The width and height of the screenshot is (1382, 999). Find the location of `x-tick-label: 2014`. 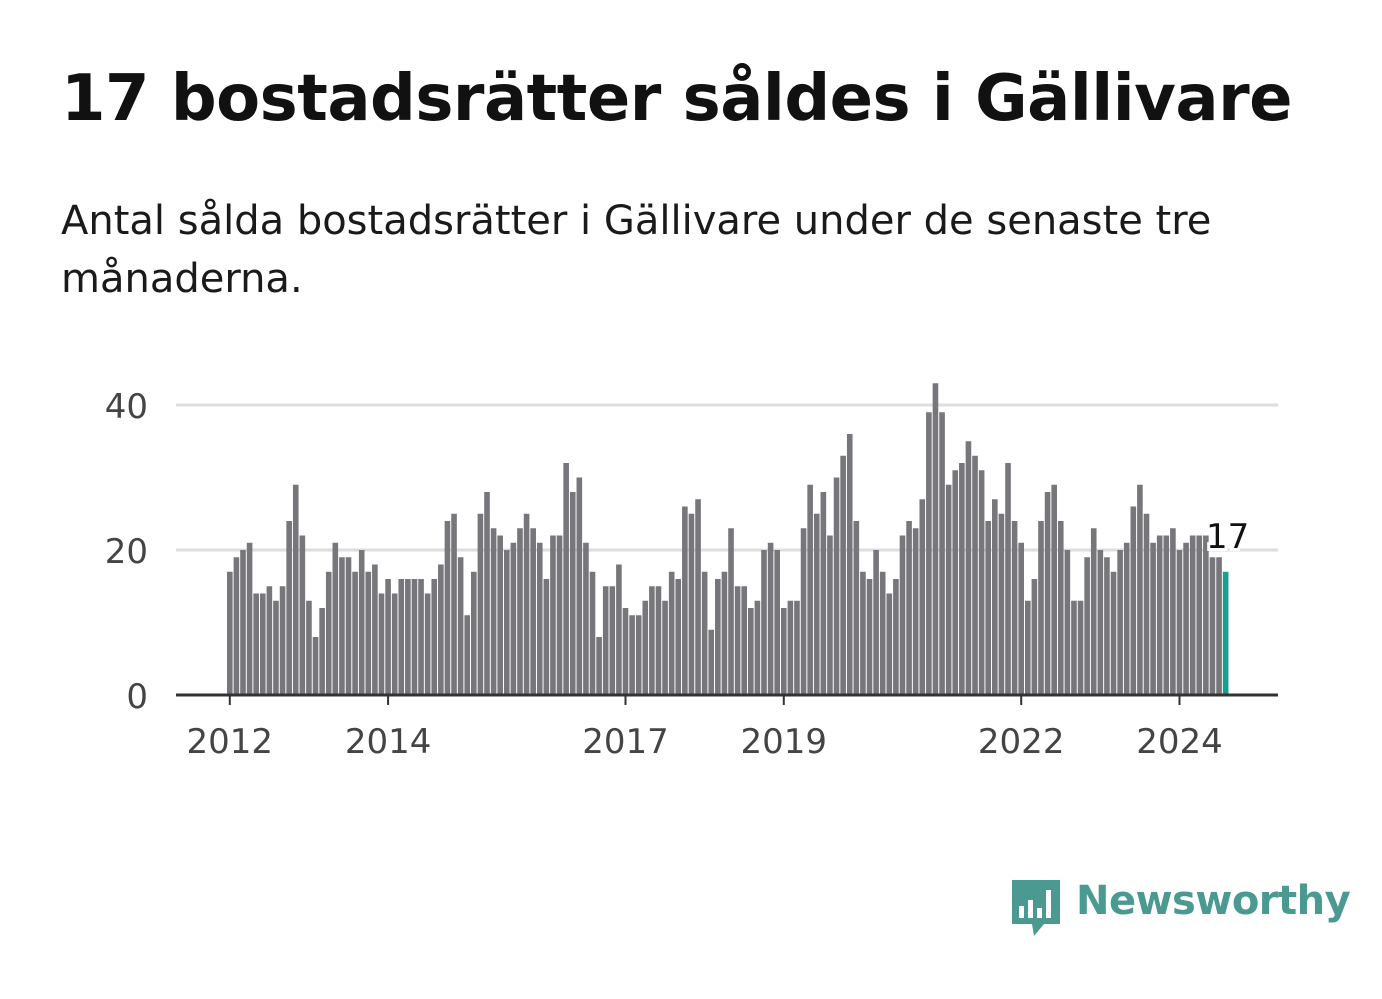

x-tick-label: 2014 is located at coordinates (388, 742).